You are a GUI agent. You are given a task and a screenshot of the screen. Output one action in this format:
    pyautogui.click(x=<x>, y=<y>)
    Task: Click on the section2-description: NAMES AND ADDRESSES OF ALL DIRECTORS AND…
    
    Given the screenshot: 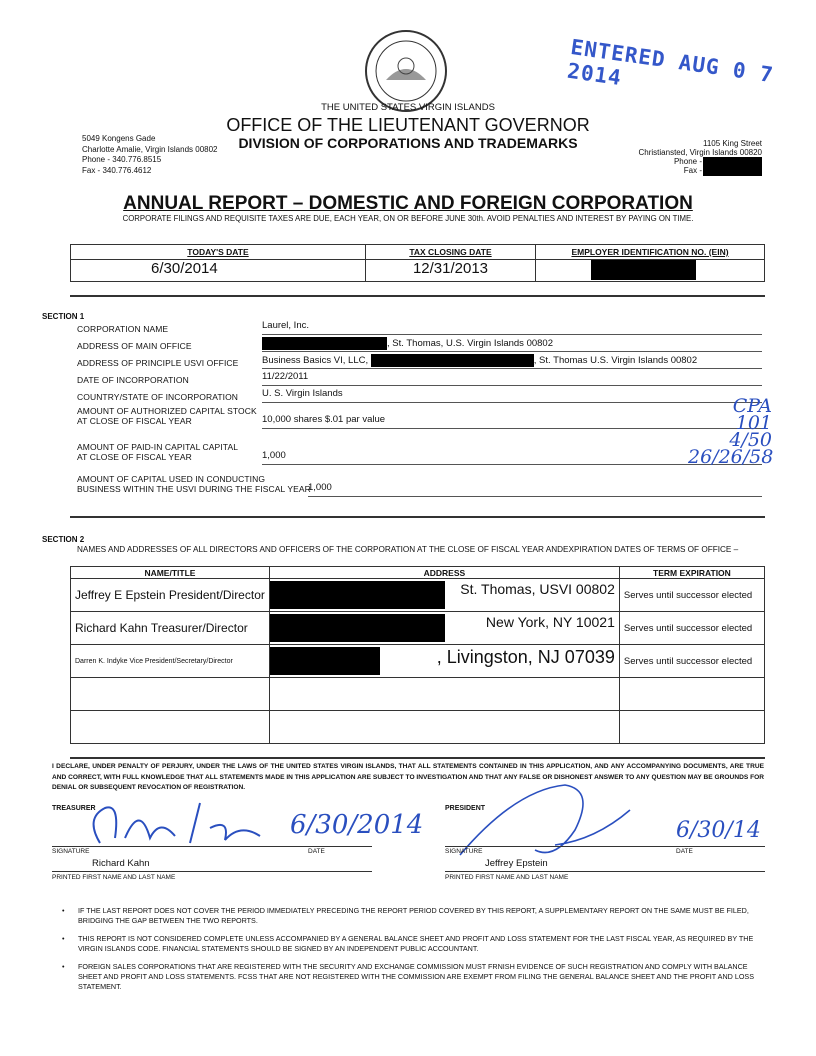 What is the action you would take?
    pyautogui.click(x=408, y=549)
    